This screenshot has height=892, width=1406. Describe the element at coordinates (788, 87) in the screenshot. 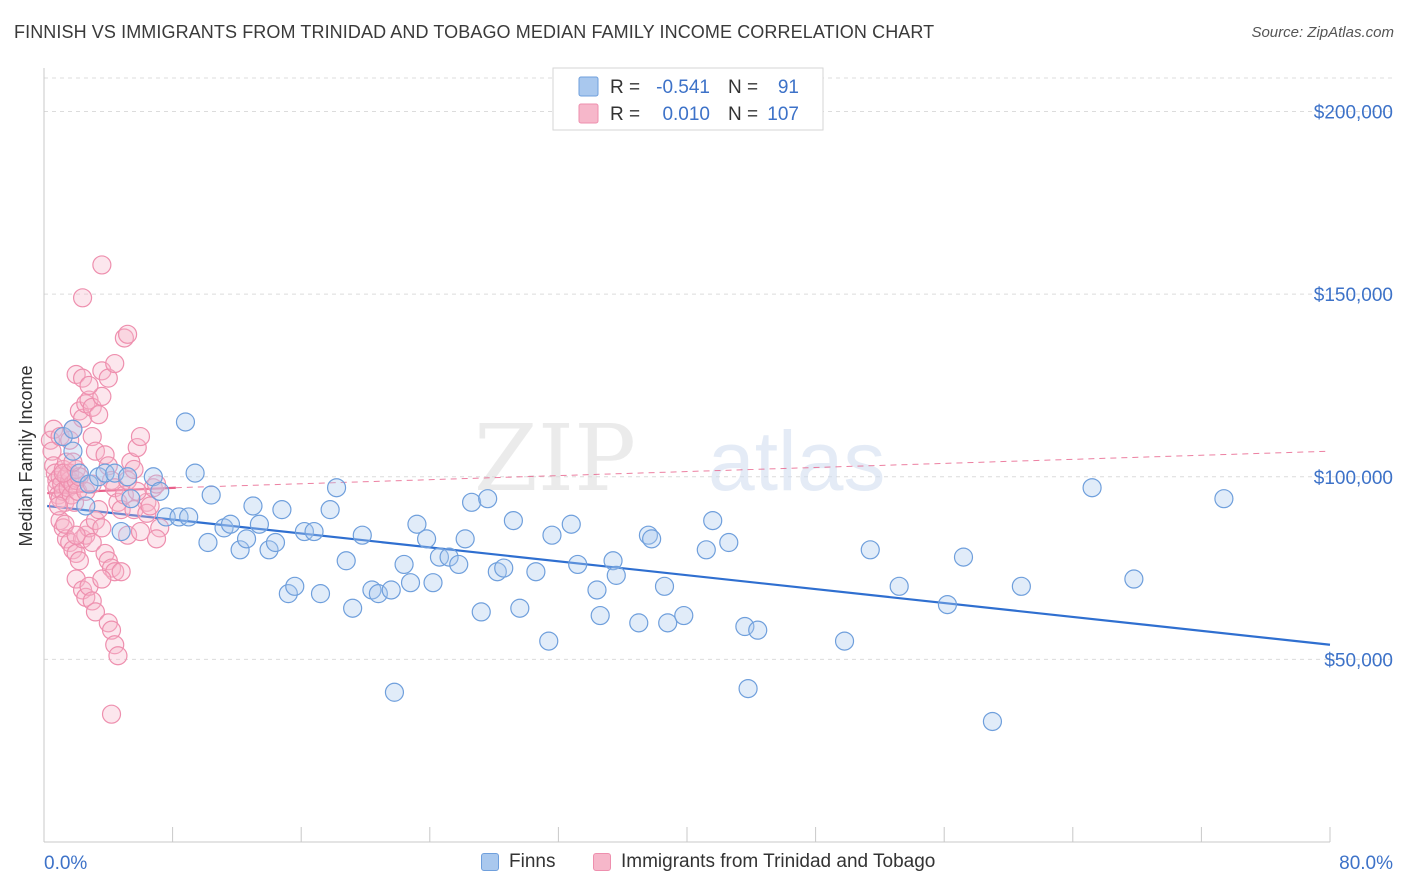

I see `legend-n-value-finns: 91` at that location.